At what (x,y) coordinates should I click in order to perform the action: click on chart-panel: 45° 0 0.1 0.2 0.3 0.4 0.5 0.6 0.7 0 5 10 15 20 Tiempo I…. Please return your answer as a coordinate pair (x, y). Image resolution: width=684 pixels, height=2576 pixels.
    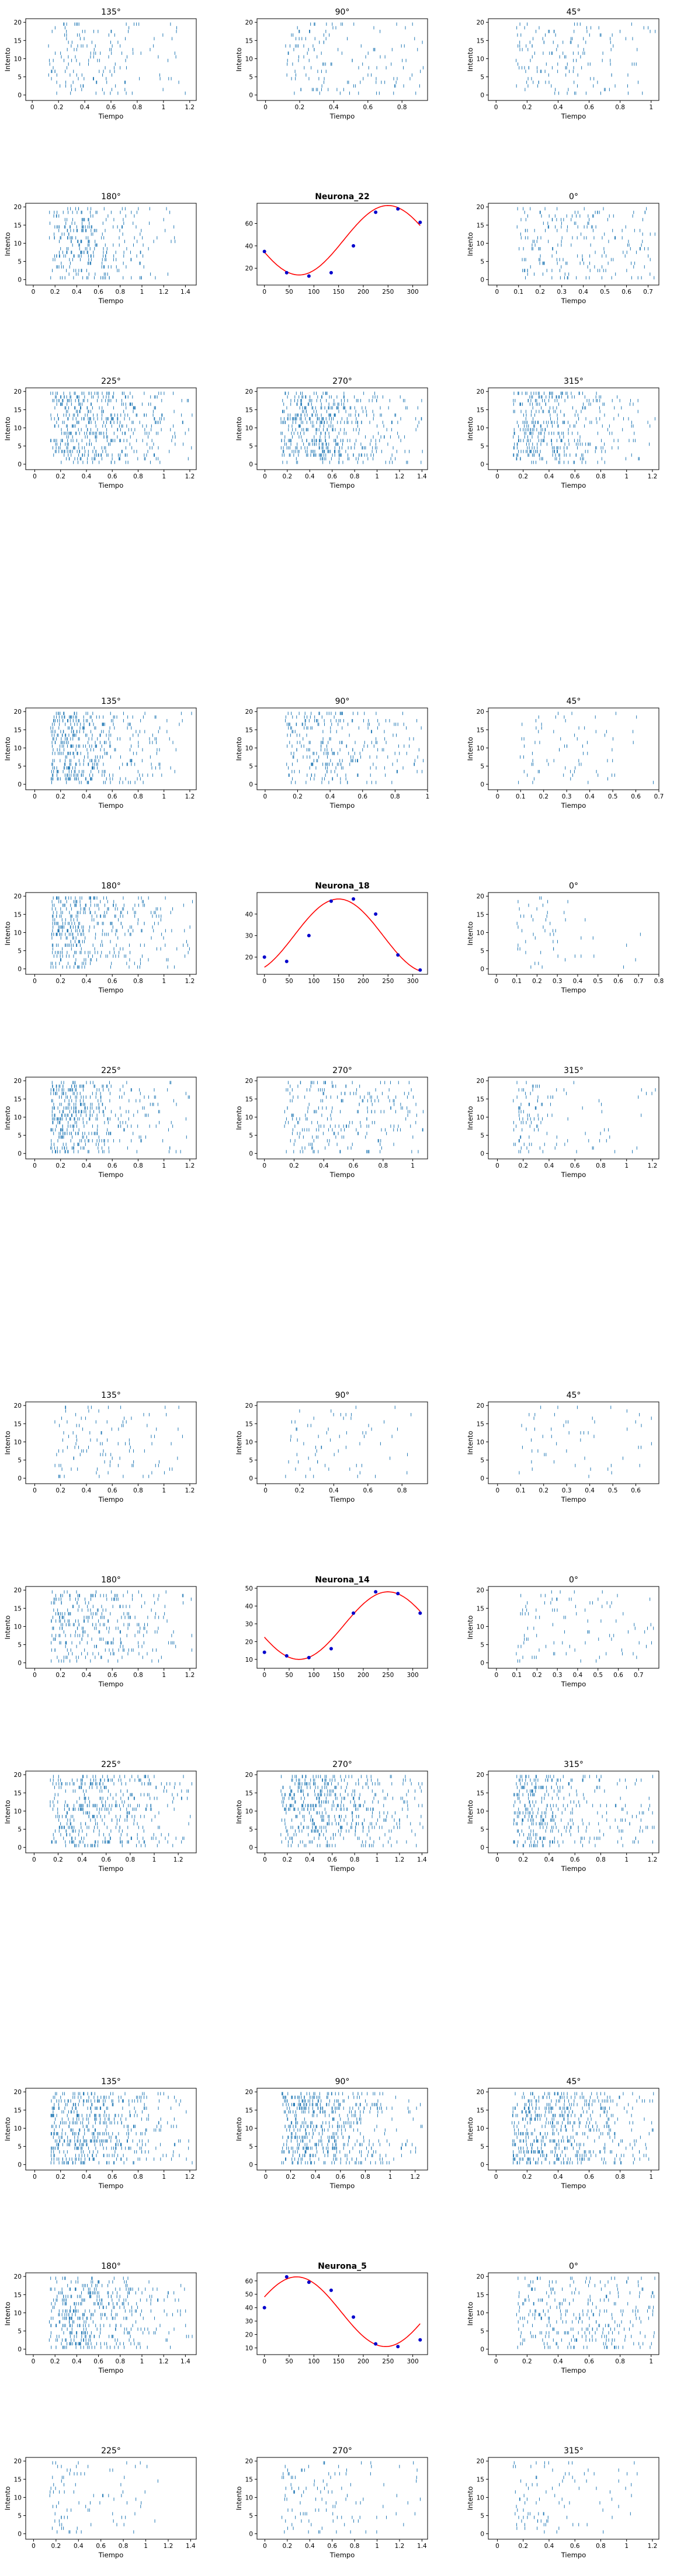
    Looking at the image, I should click on (565, 753).